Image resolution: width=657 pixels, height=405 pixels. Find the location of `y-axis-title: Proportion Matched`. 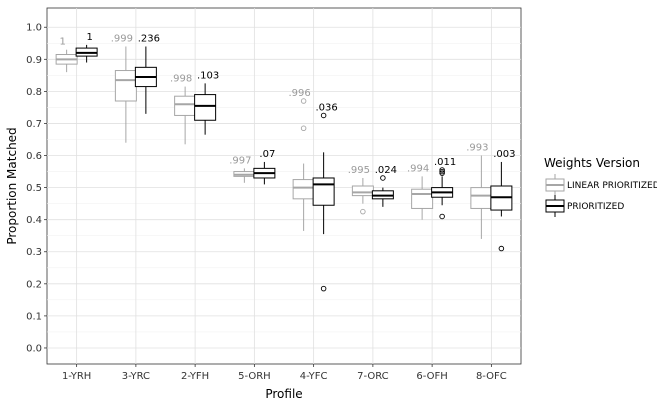

y-axis-title: Proportion Matched is located at coordinates (12, 185).